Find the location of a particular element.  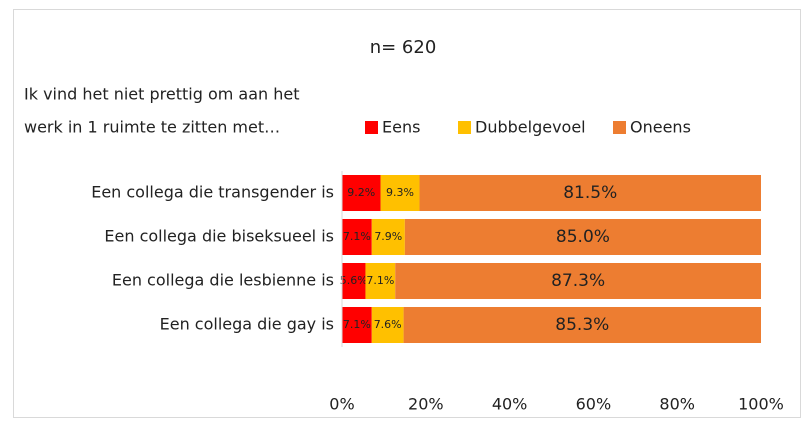

x-tick-label: 0% is located at coordinates (341, 404).